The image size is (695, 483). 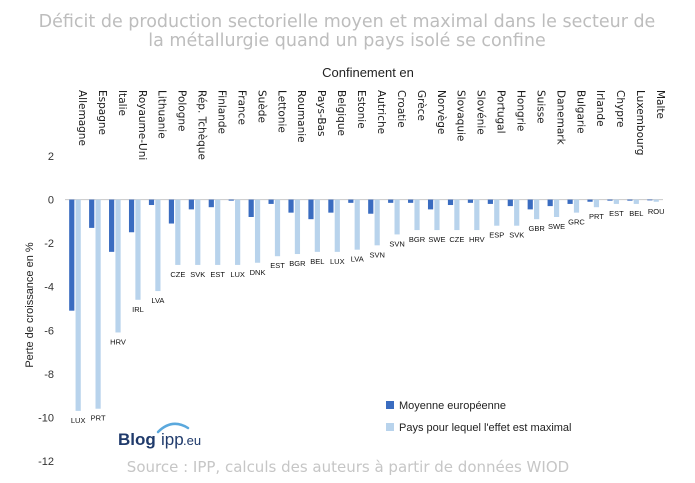 I want to click on category-label: Espagne, so click(x=102, y=112).